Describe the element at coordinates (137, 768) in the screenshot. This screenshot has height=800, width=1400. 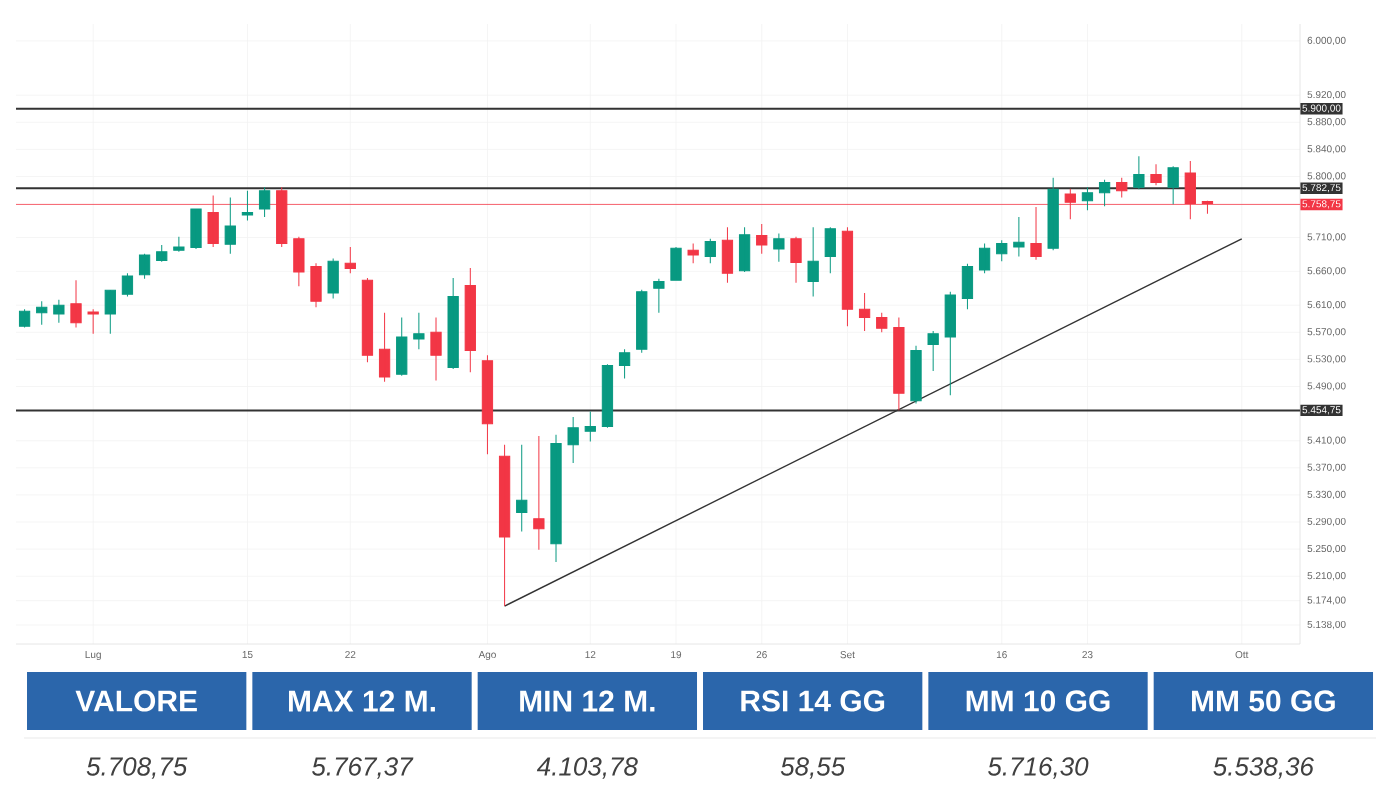
I see `text: 5.708,75` at that location.